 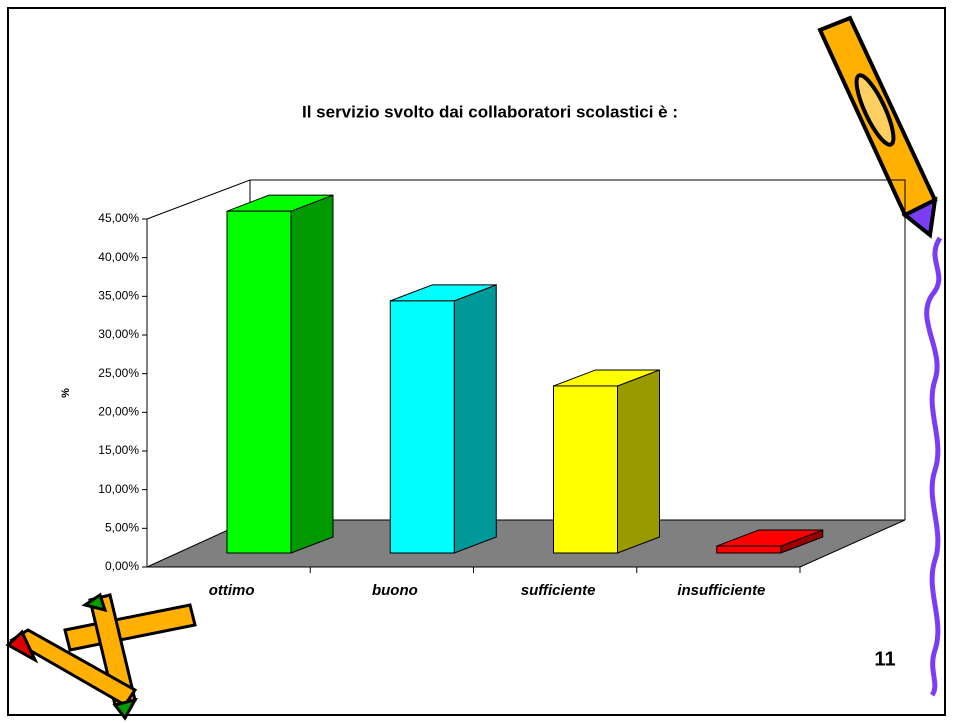 What do you see at coordinates (118, 218) in the screenshot?
I see `y-tick-label: 45,00%` at bounding box center [118, 218].